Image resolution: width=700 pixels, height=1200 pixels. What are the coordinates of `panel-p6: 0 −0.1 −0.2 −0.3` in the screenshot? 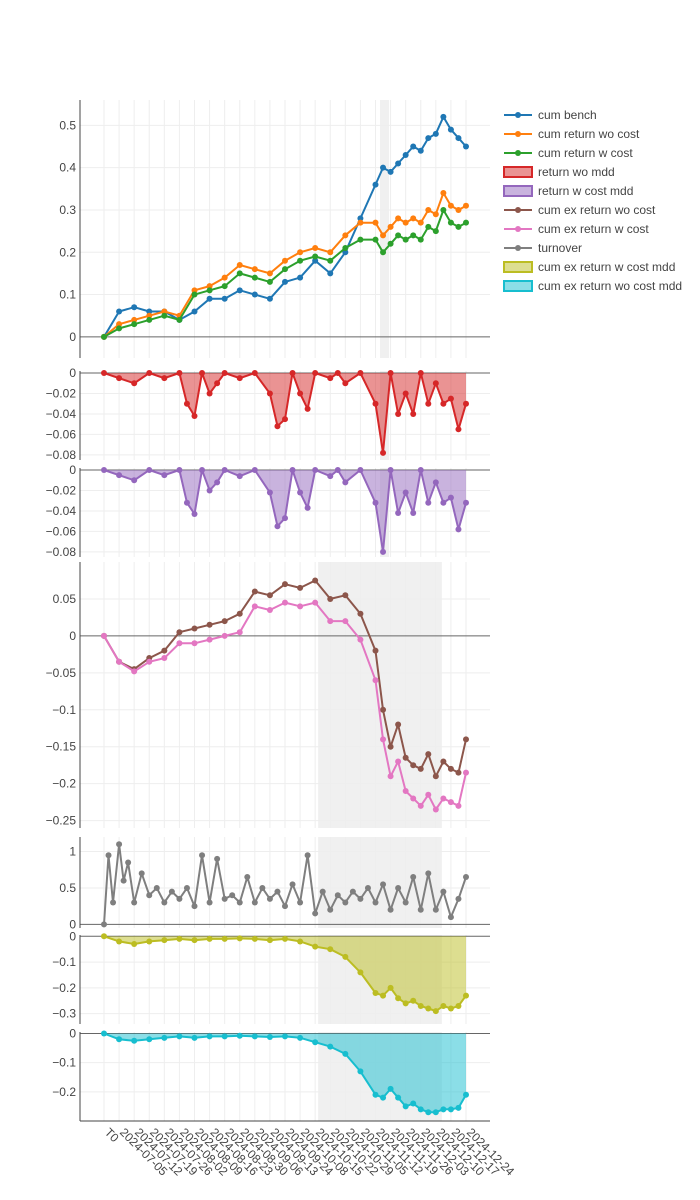 It's located at (271, 976).